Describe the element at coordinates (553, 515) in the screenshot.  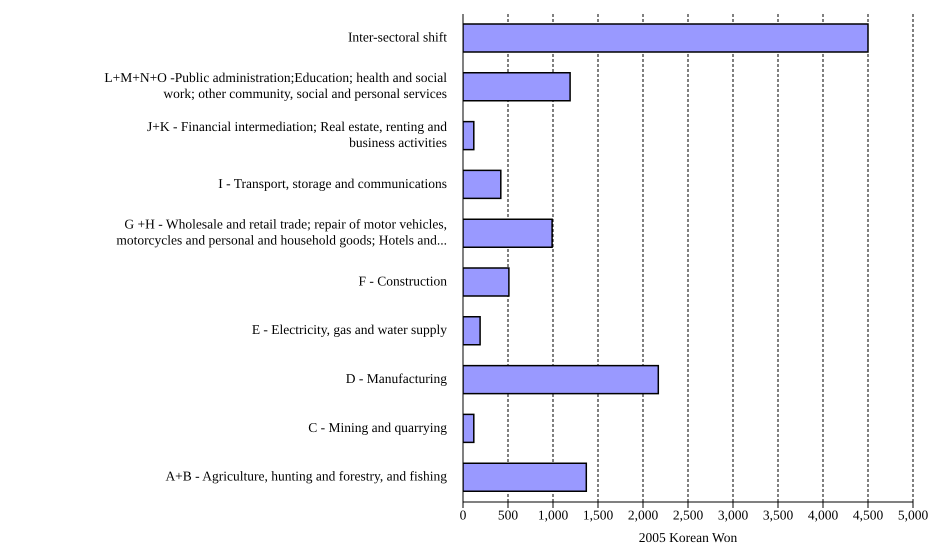
I see `x-tick-label: 1,000` at that location.